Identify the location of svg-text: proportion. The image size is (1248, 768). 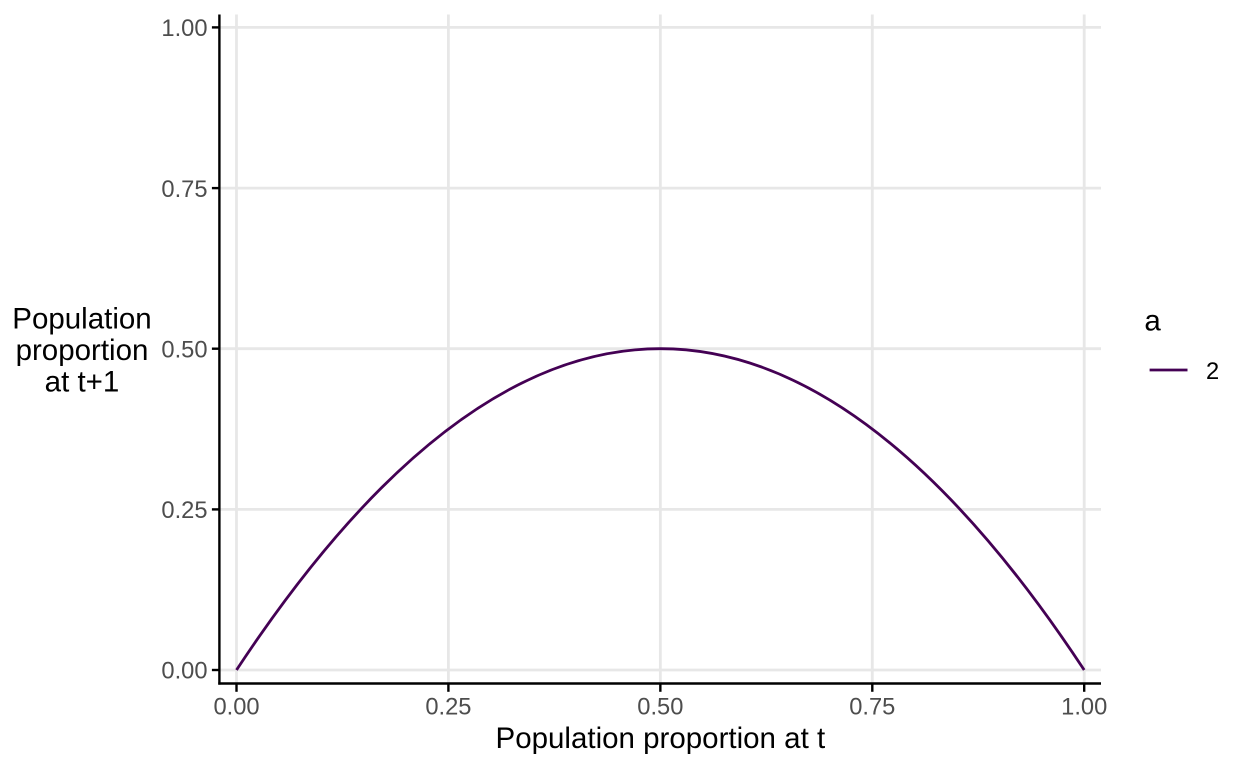
(82, 350).